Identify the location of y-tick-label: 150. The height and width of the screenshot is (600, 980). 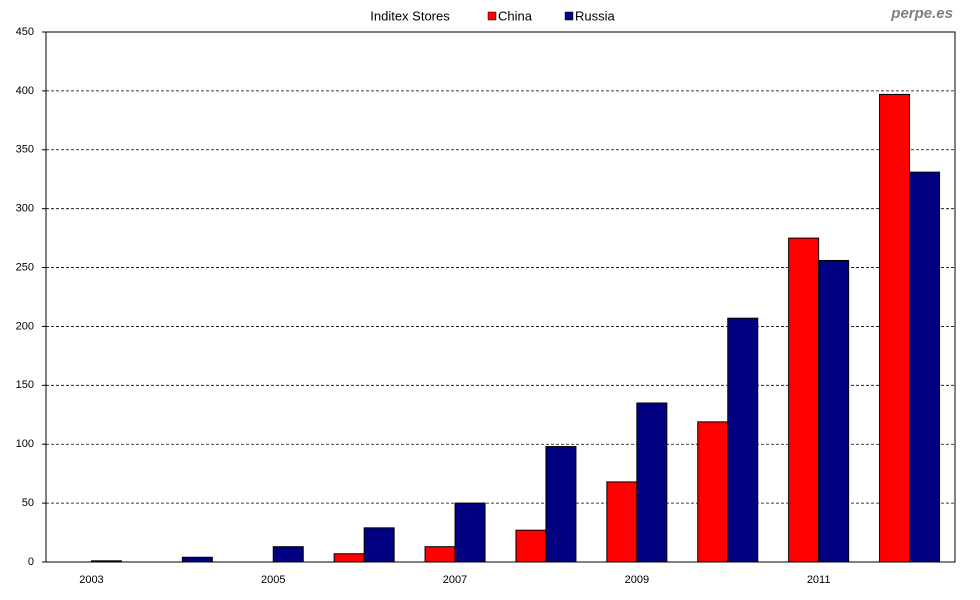
(25, 385).